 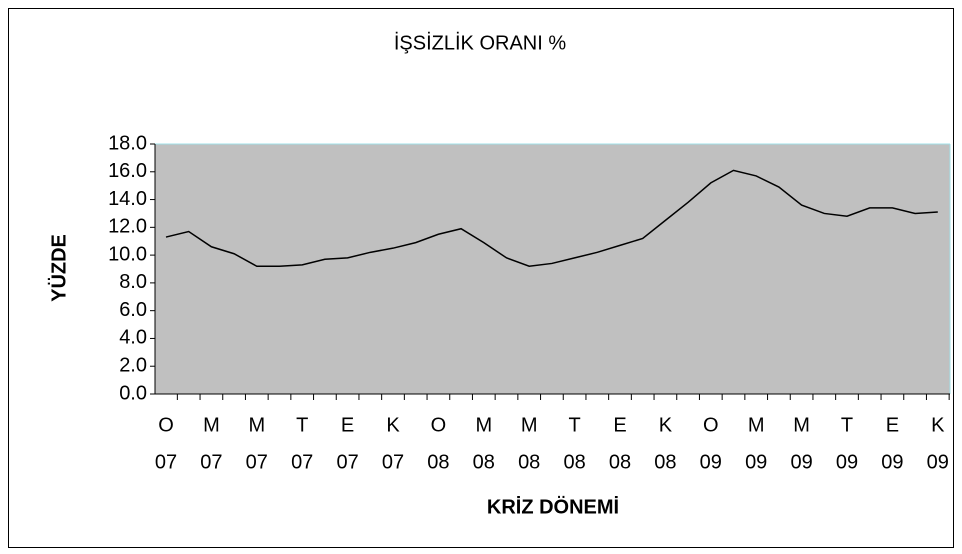 I want to click on x-axis-label: KRİZ DÖNEMİ, so click(x=553, y=506).